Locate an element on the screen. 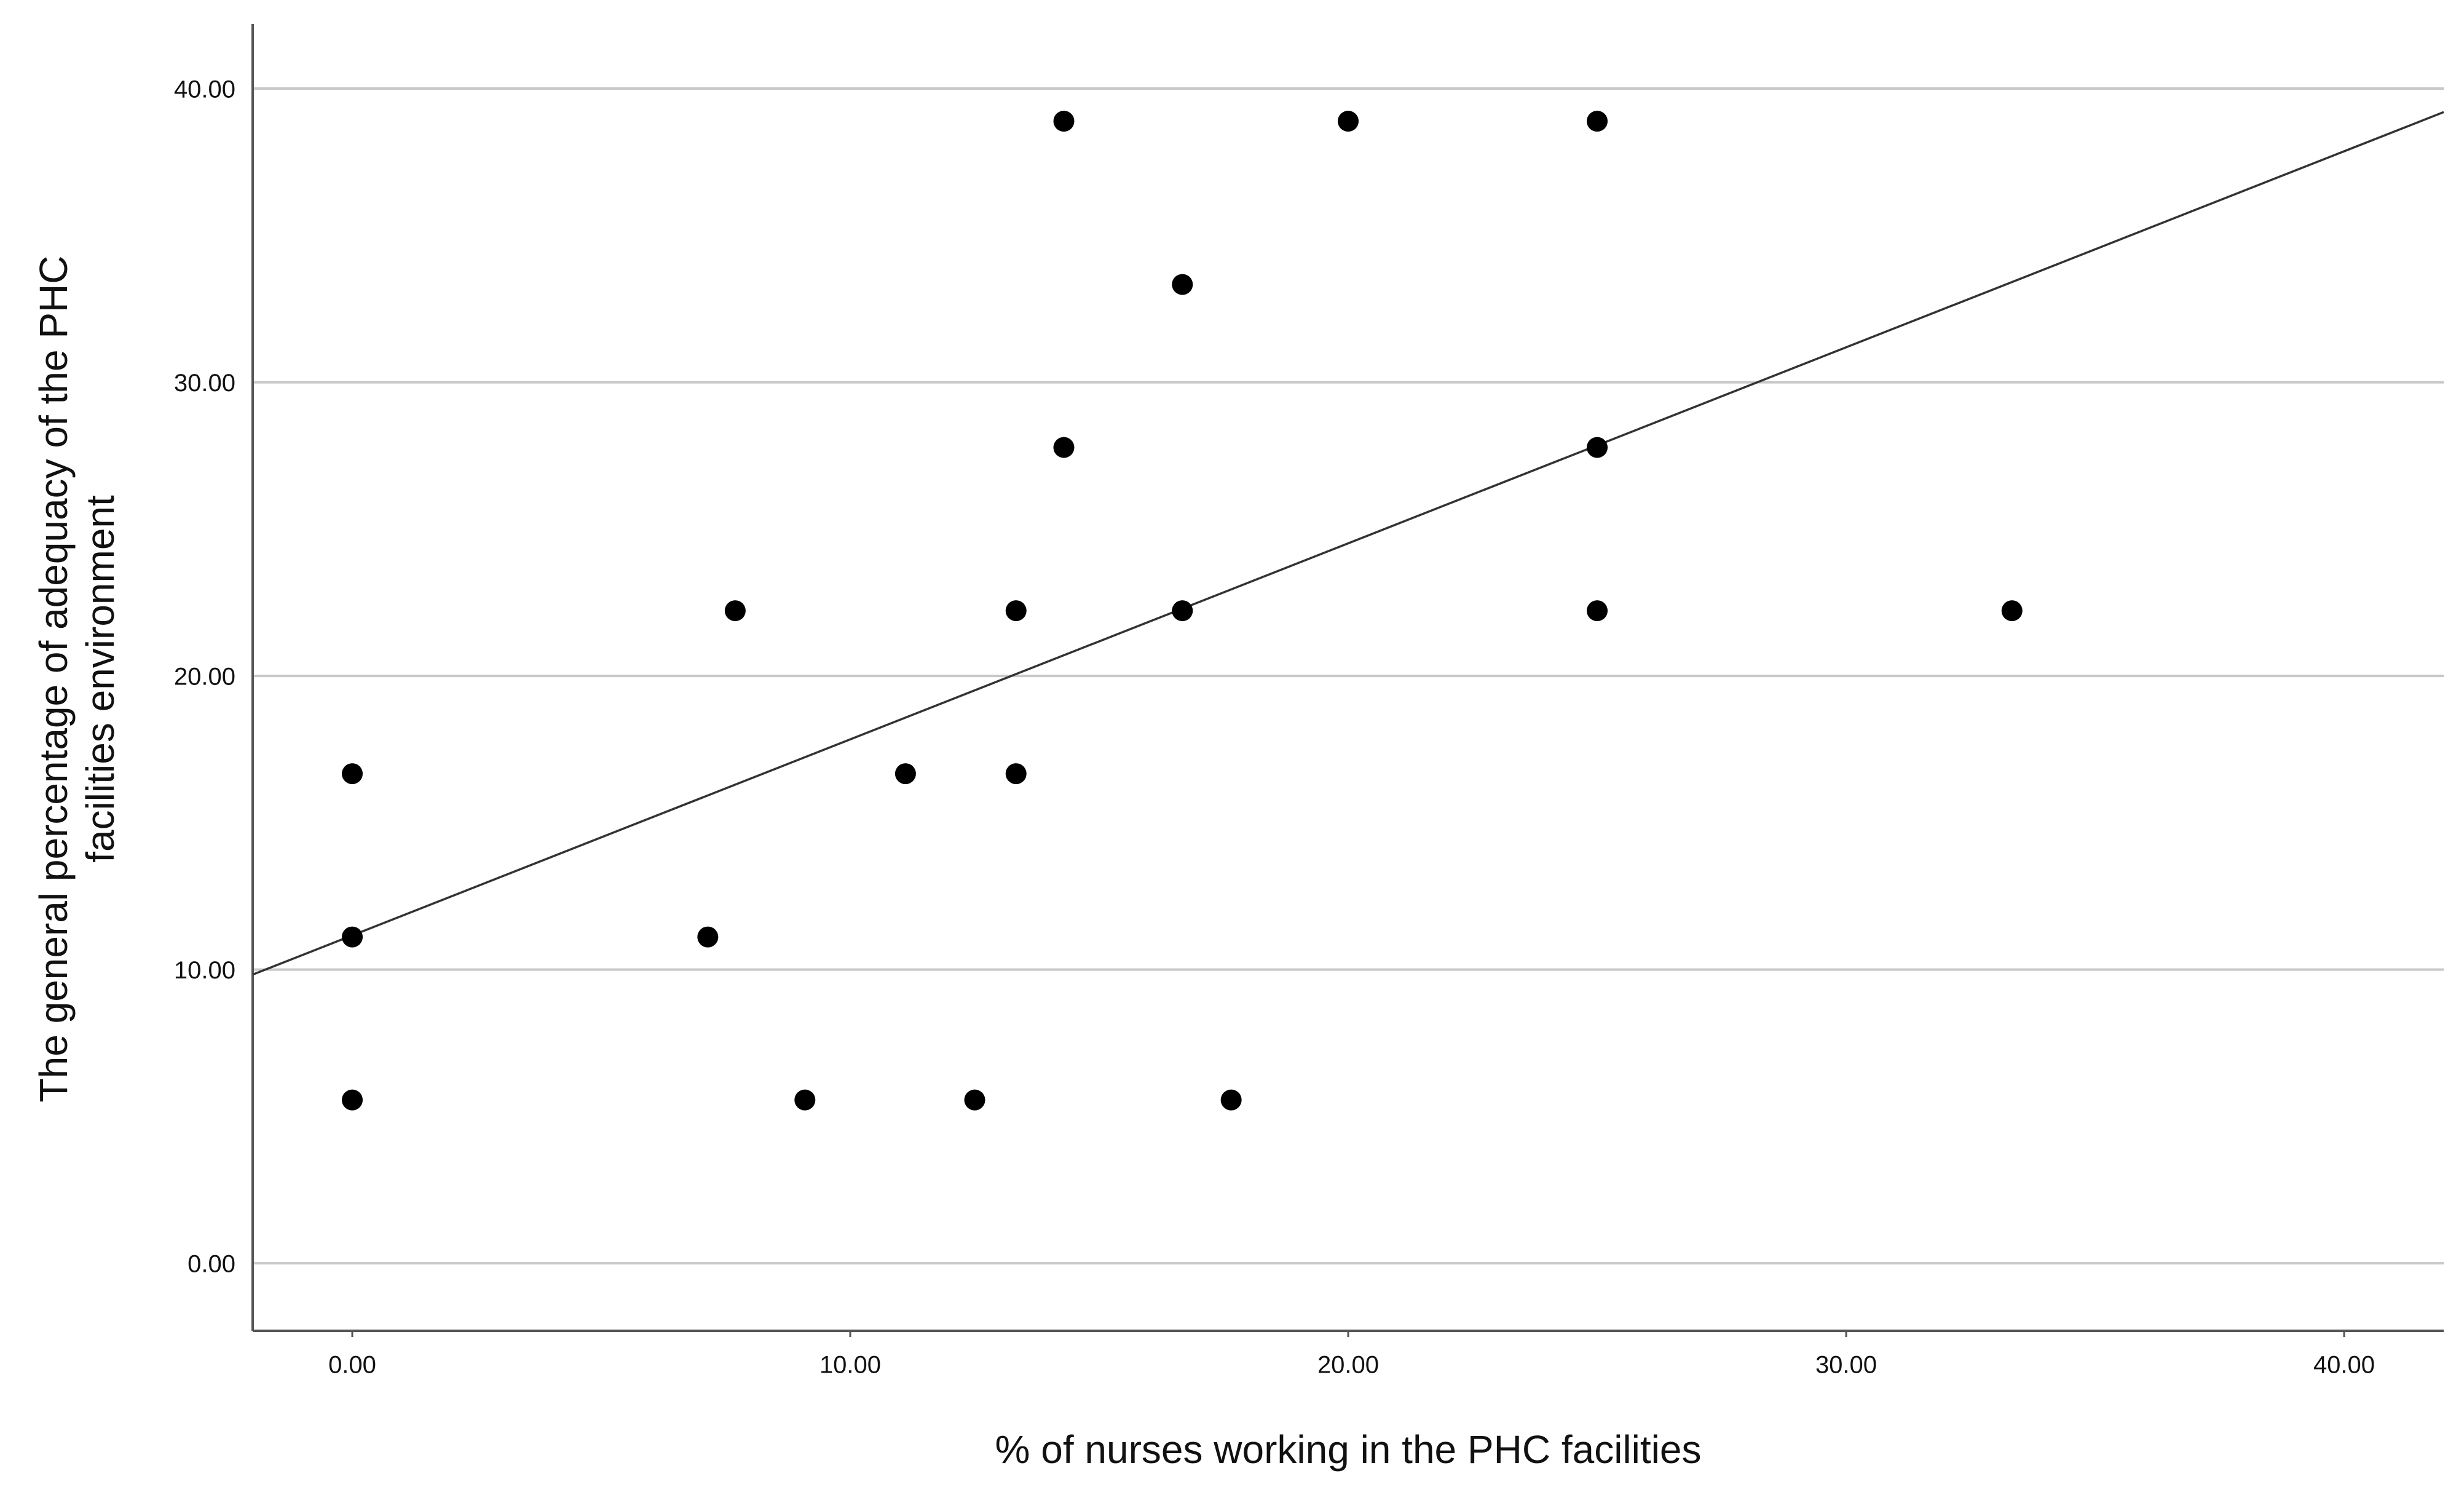  x-tick-label: 30.00 is located at coordinates (1846, 1365).